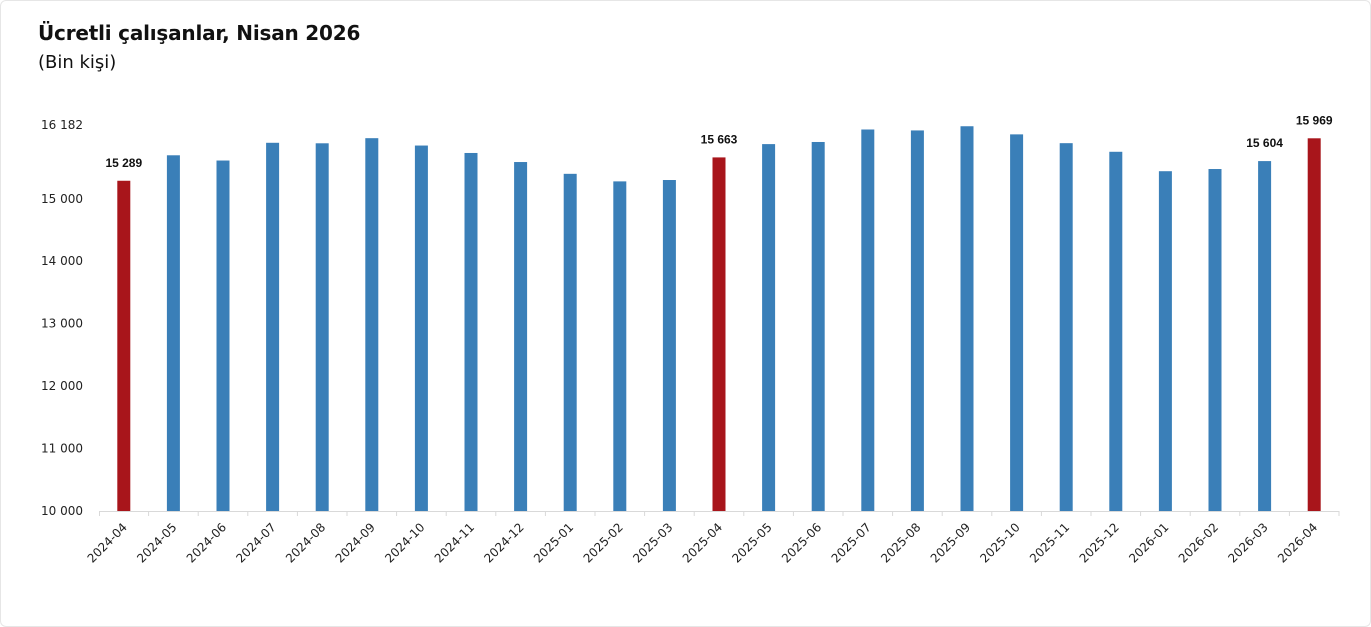  Describe the element at coordinates (62, 199) in the screenshot. I see `y-tick-label: 15 000` at that location.